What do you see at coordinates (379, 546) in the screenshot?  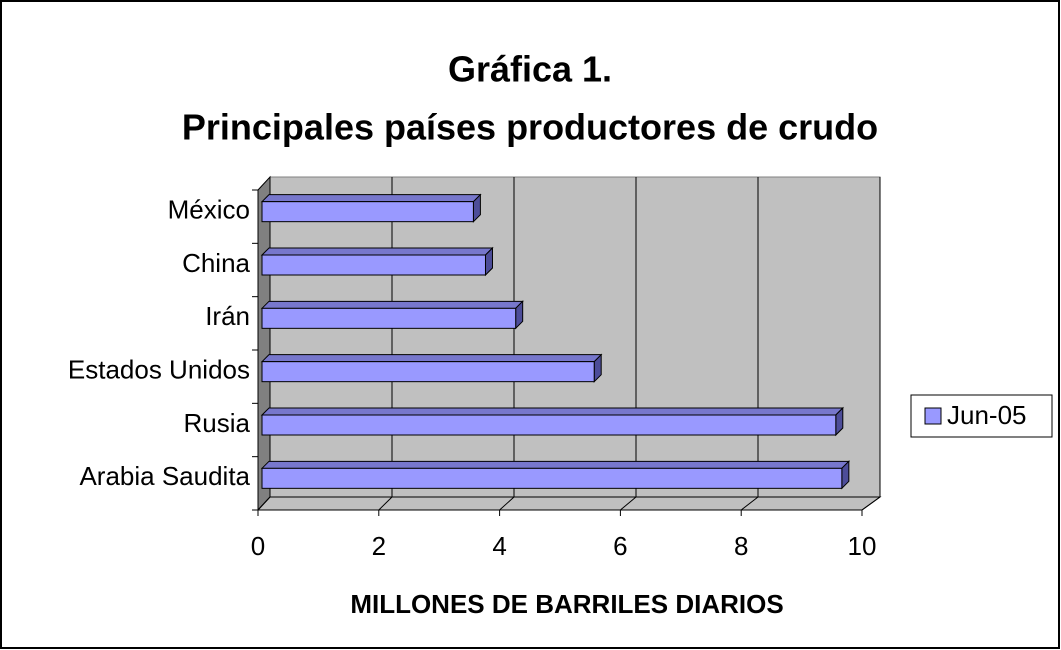 I see `x-tick-label: 2` at bounding box center [379, 546].